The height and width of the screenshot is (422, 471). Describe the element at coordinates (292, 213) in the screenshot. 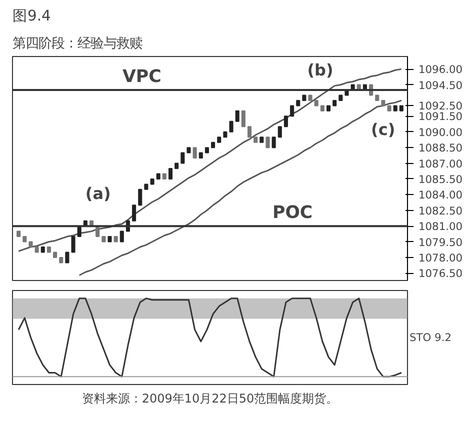

I see `ref-line-label: POC` at that location.